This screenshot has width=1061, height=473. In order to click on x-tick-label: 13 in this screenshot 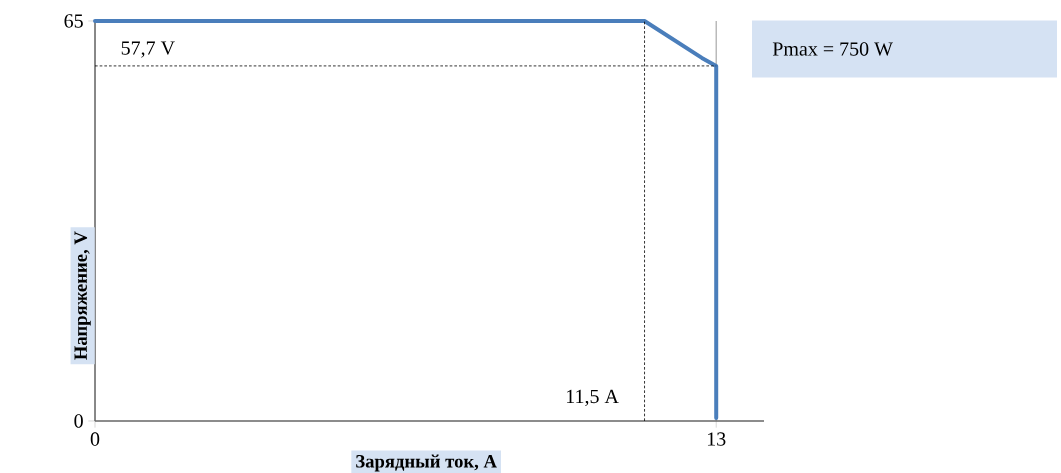, I will do `click(716, 439)`.